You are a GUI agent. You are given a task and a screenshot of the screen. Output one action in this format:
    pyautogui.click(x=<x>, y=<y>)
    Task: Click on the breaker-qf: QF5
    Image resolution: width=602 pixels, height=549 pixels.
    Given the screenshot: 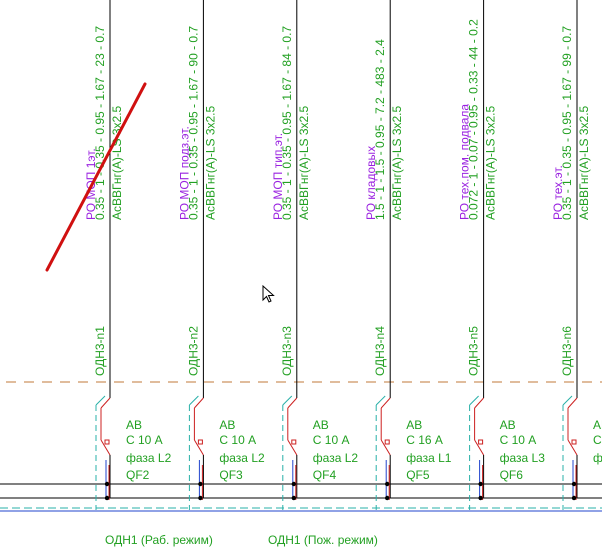 What is the action you would take?
    pyautogui.click(x=418, y=475)
    